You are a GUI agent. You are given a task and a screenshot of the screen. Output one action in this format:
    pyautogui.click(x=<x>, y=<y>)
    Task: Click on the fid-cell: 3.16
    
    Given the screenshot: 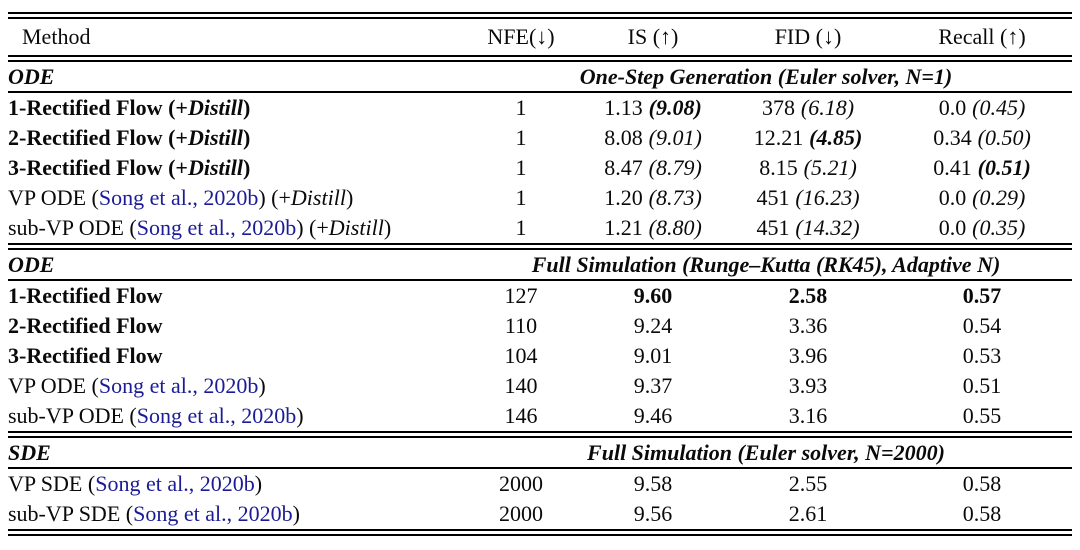 What is the action you would take?
    pyautogui.click(x=808, y=416)
    